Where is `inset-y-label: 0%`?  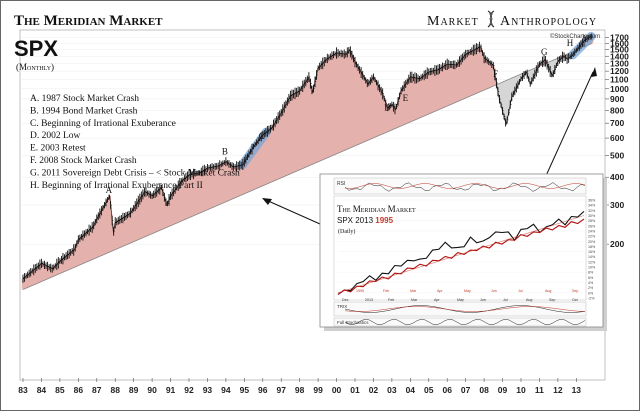 inset-y-label: 0% is located at coordinates (591, 293).